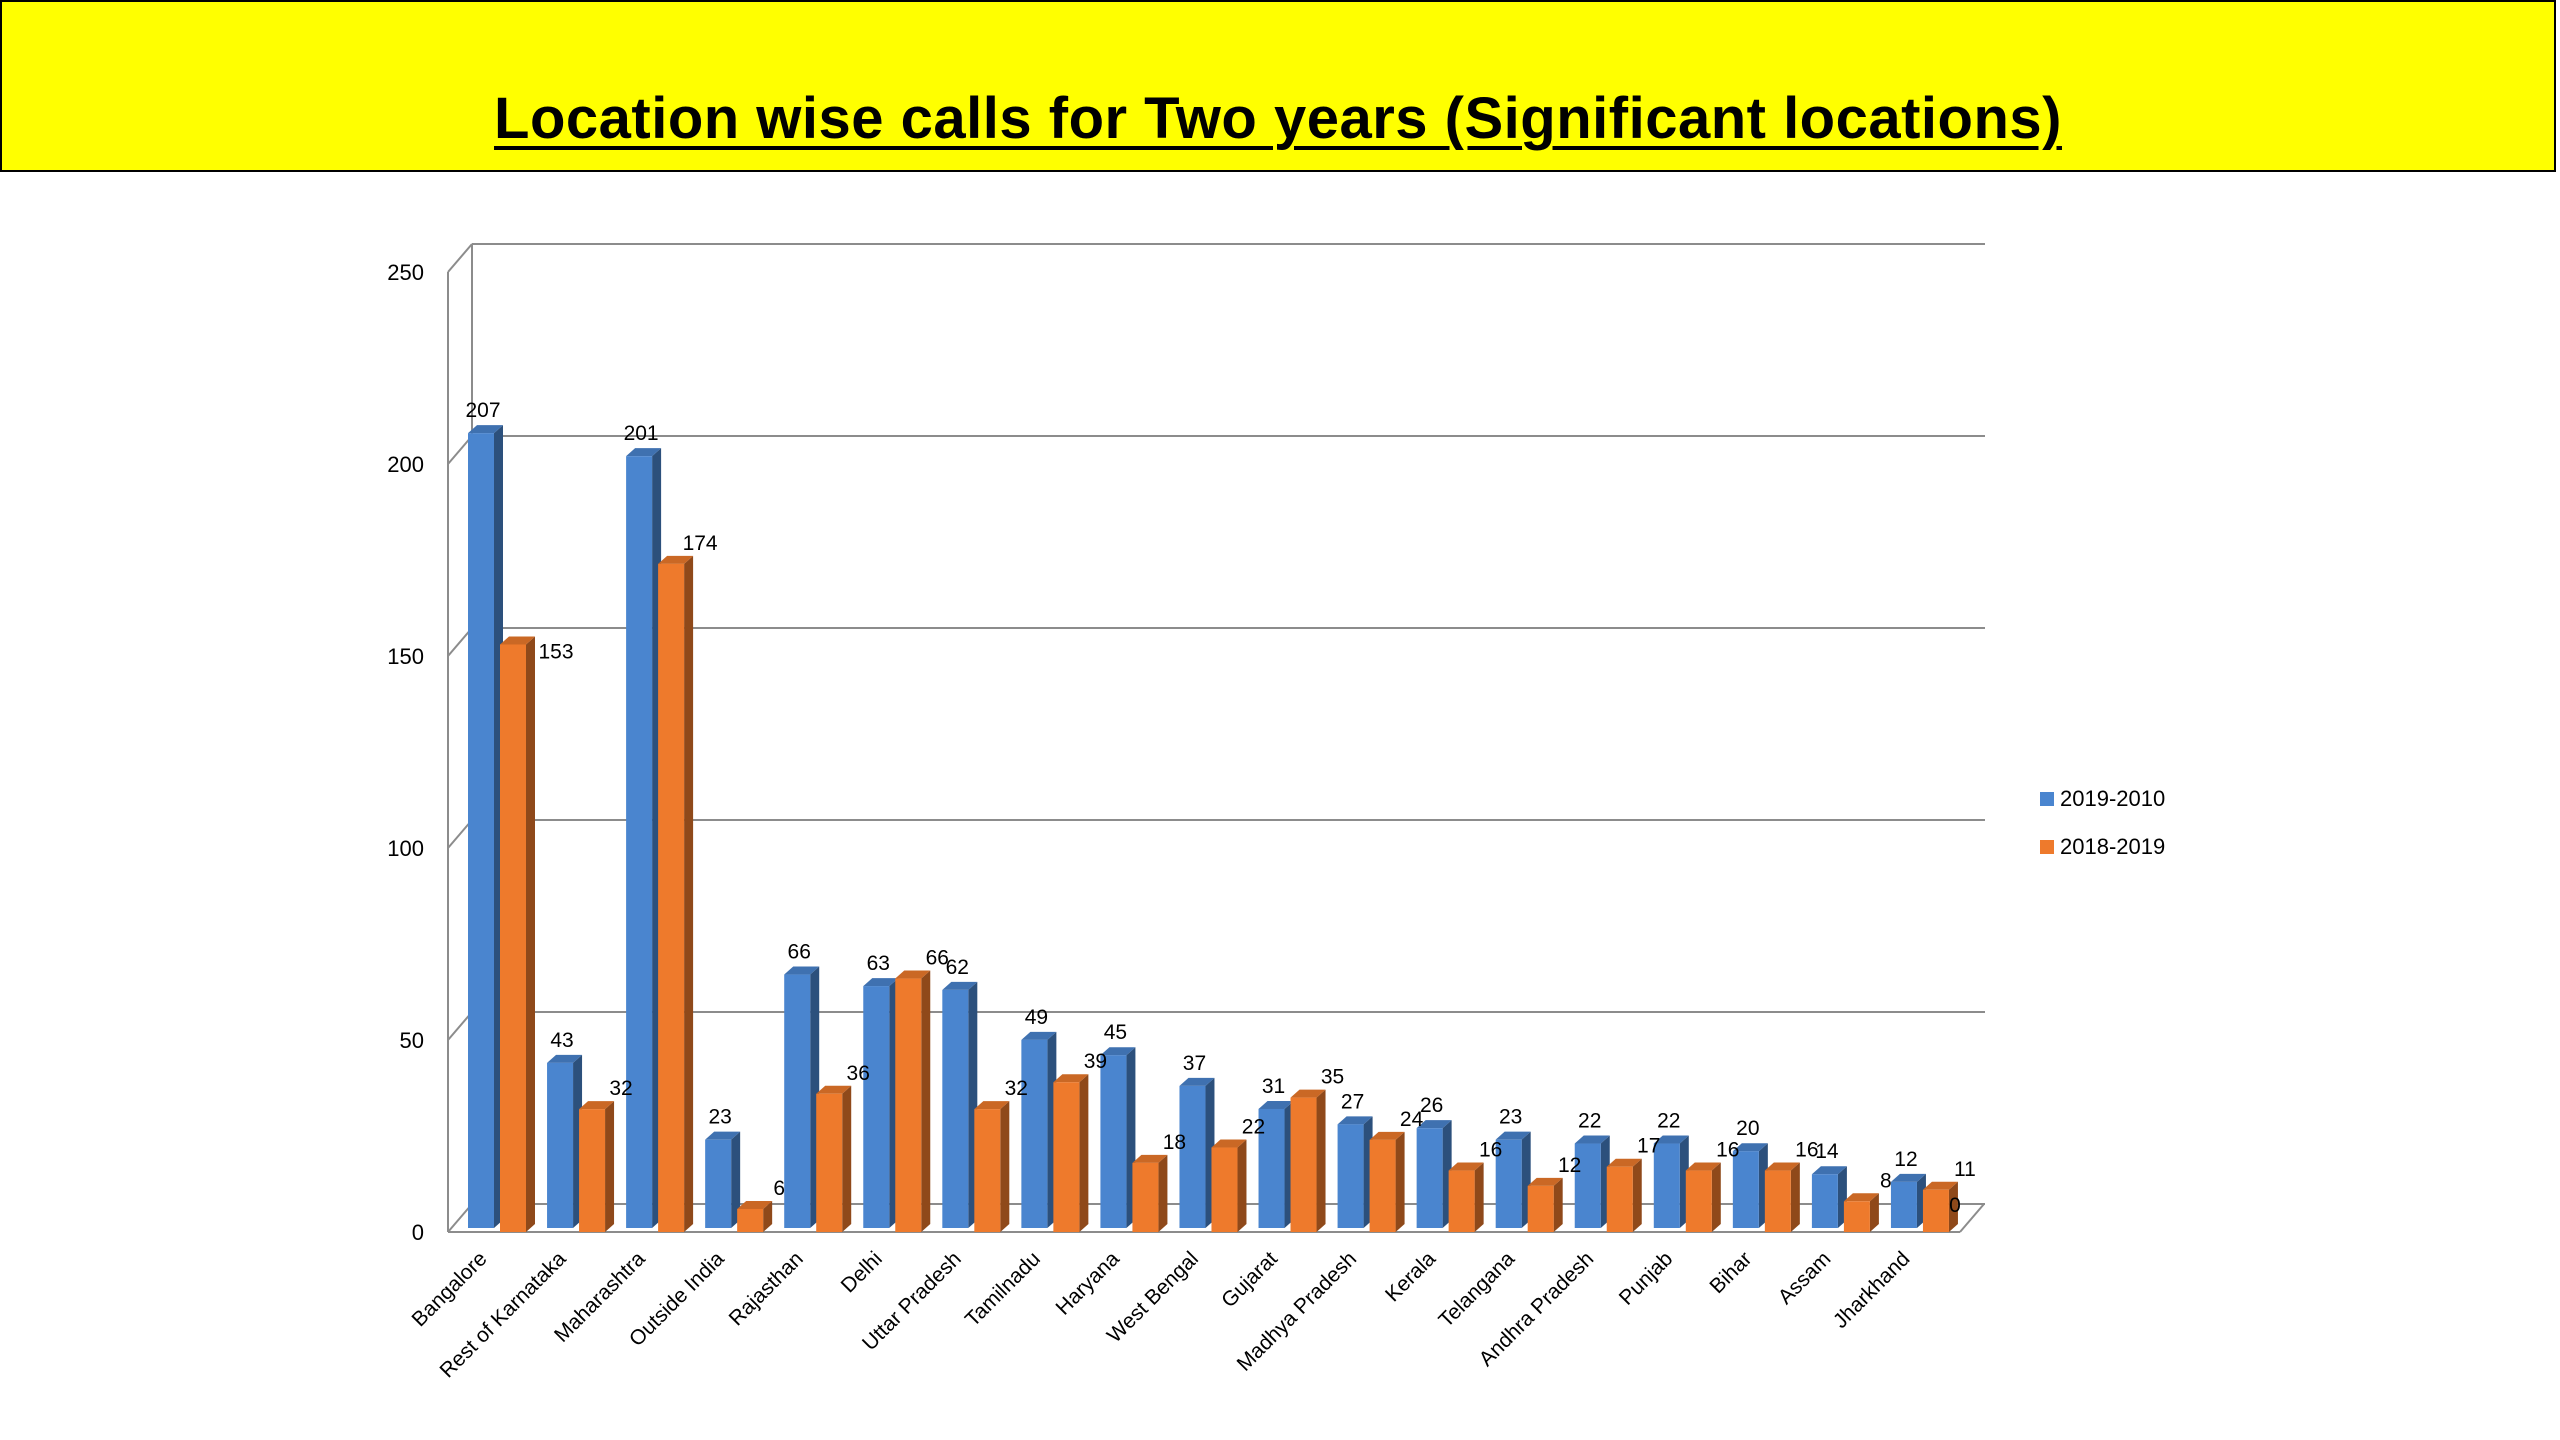 The image size is (2560, 1440). What do you see at coordinates (2047, 847) in the screenshot?
I see `legend-swatch` at bounding box center [2047, 847].